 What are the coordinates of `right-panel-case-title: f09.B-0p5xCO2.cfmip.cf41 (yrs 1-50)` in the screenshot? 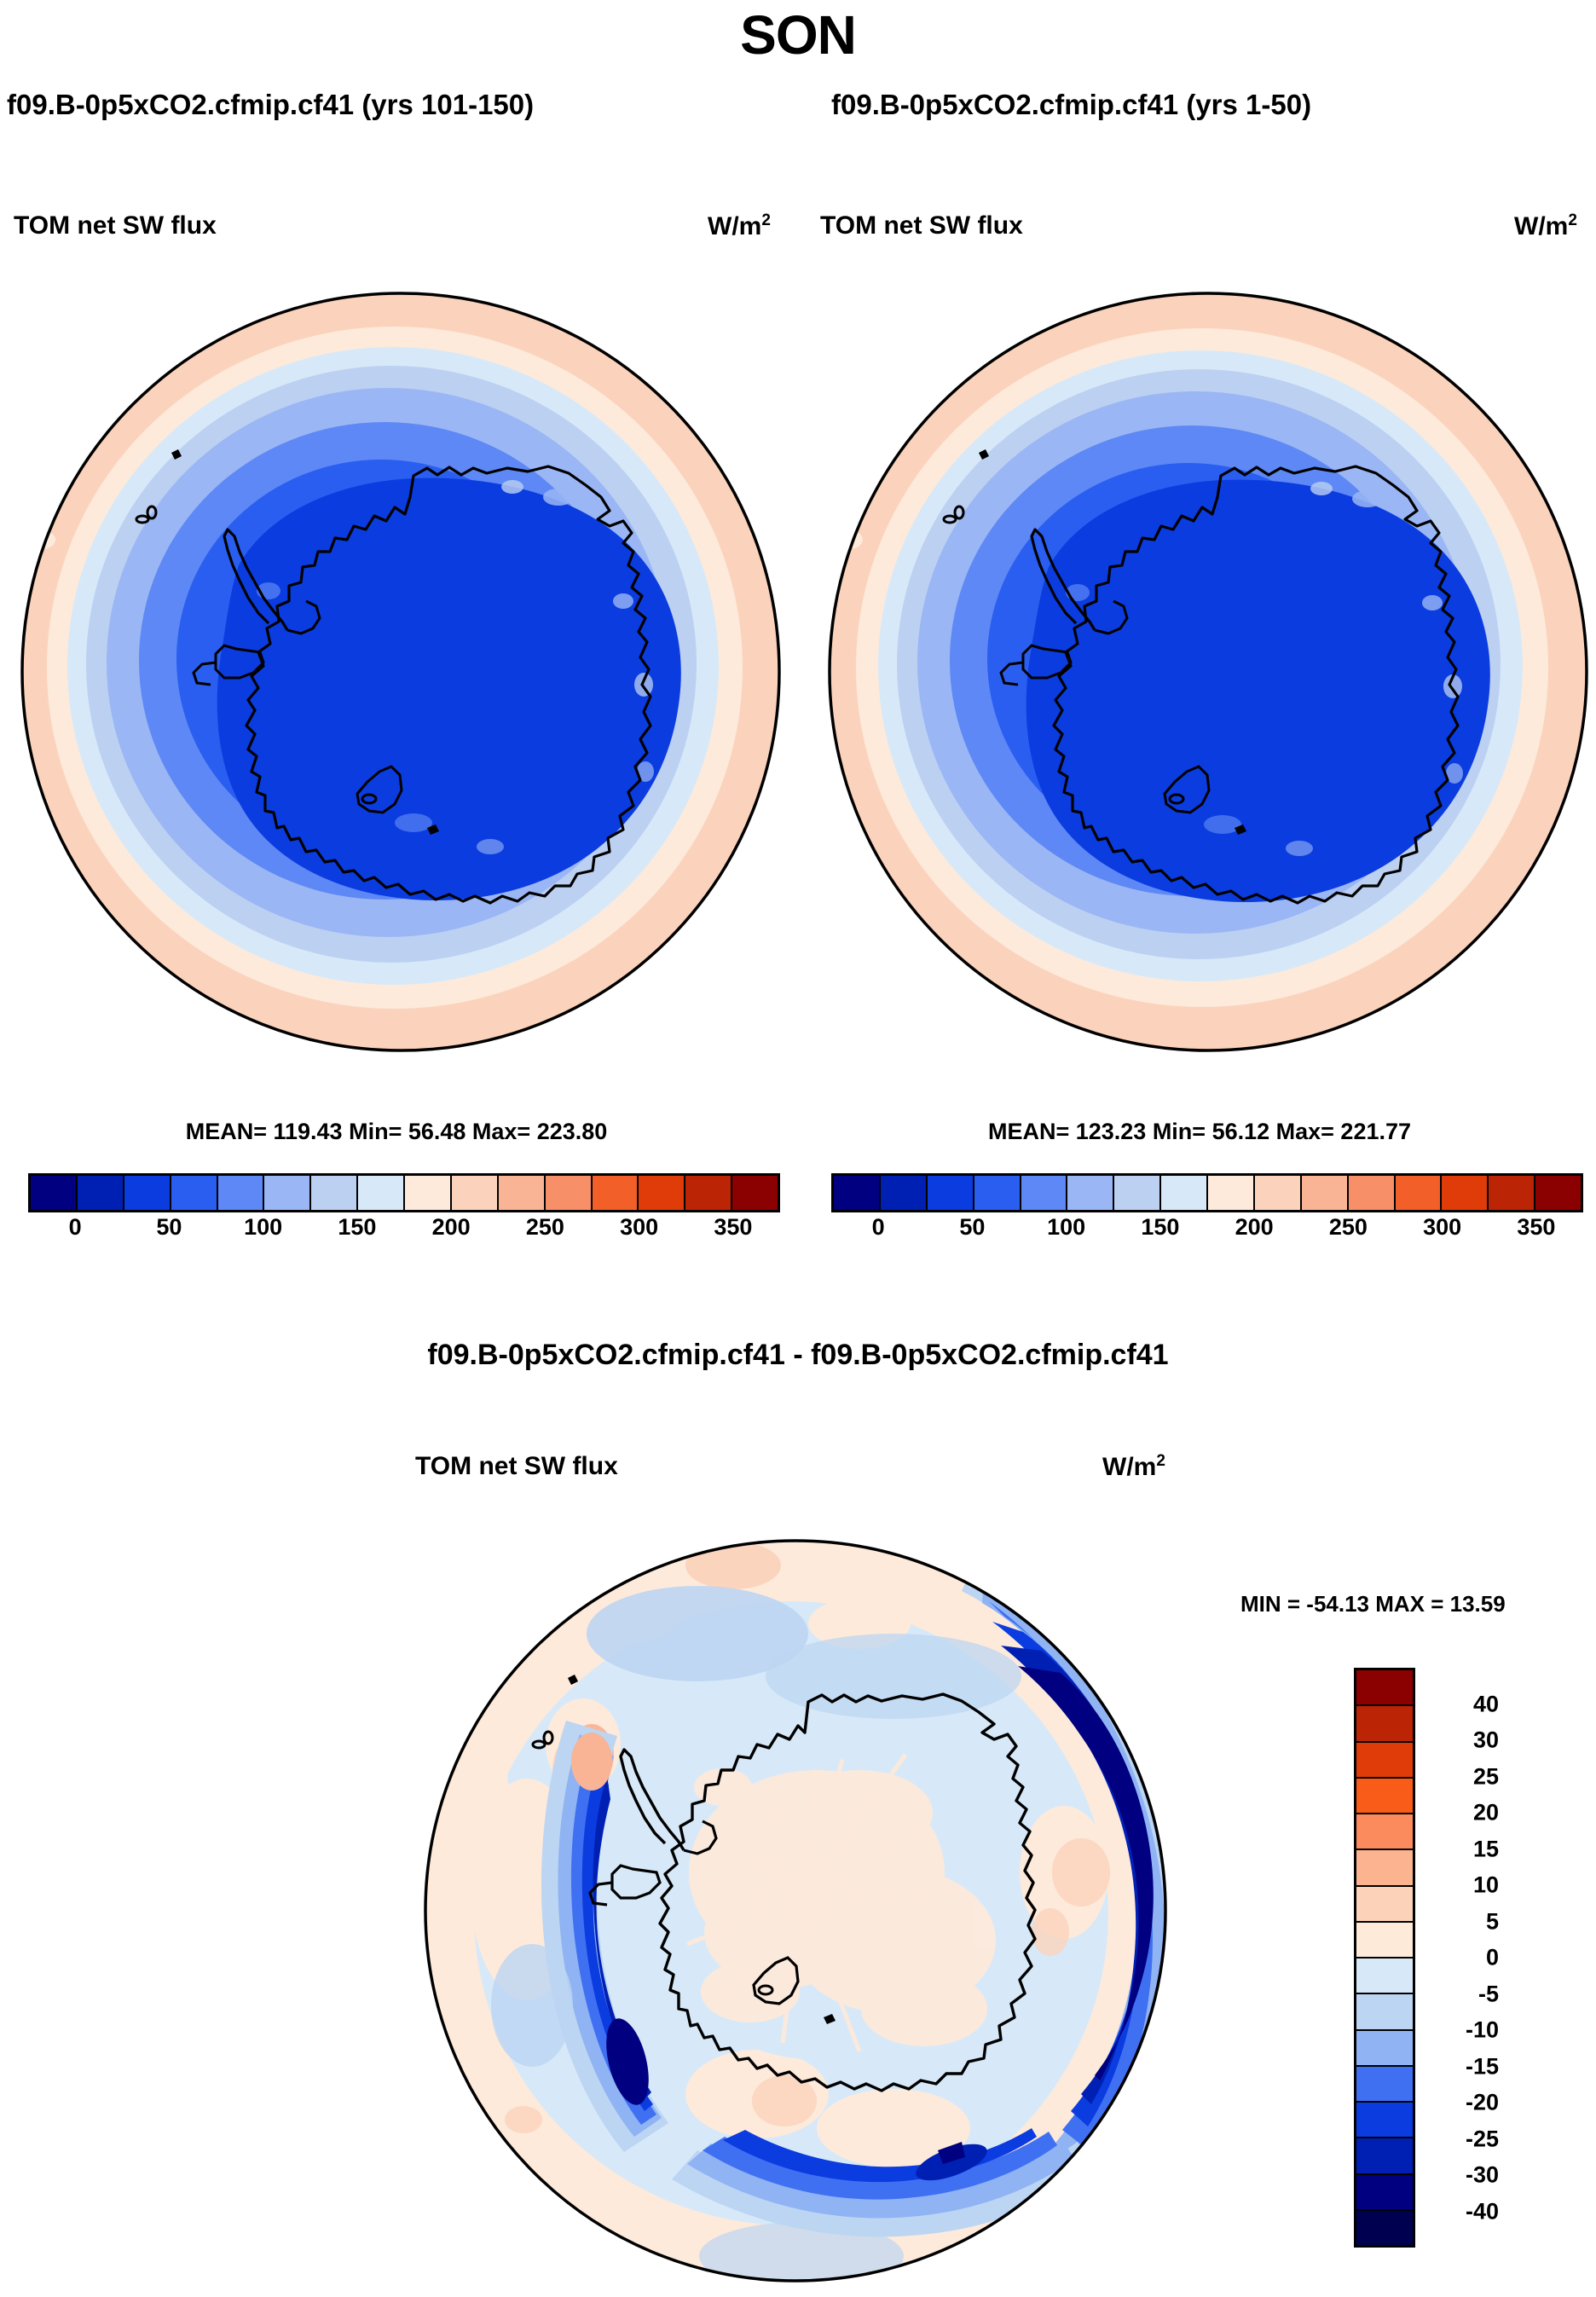 It's located at (1071, 105).